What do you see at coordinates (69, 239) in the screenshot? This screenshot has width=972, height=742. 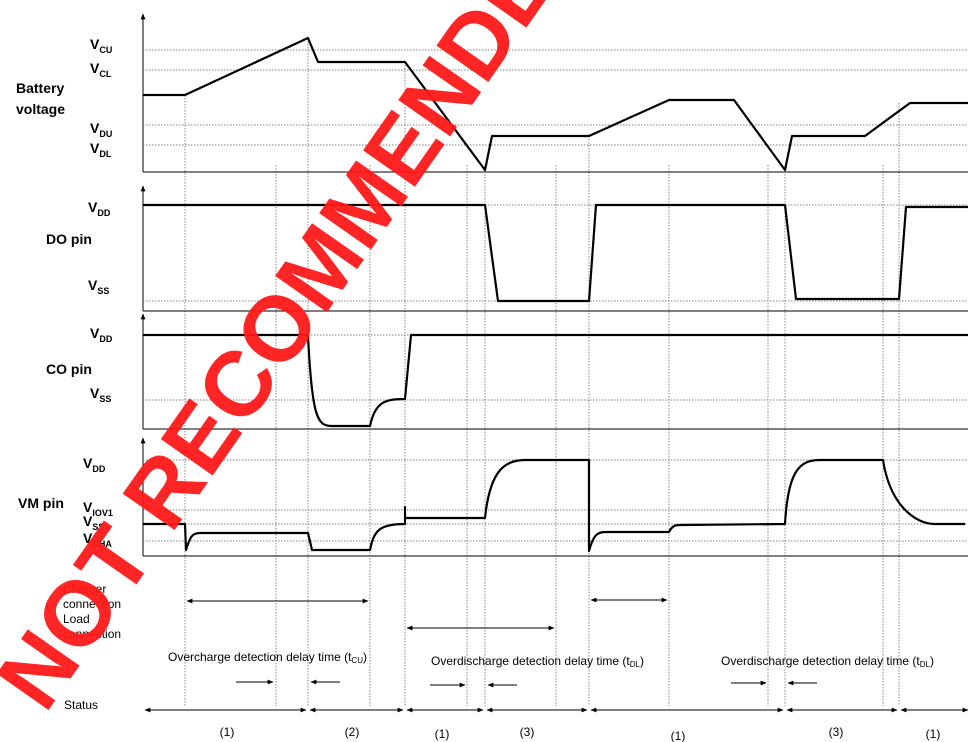 I see `do-pin-label: DO pin` at bounding box center [69, 239].